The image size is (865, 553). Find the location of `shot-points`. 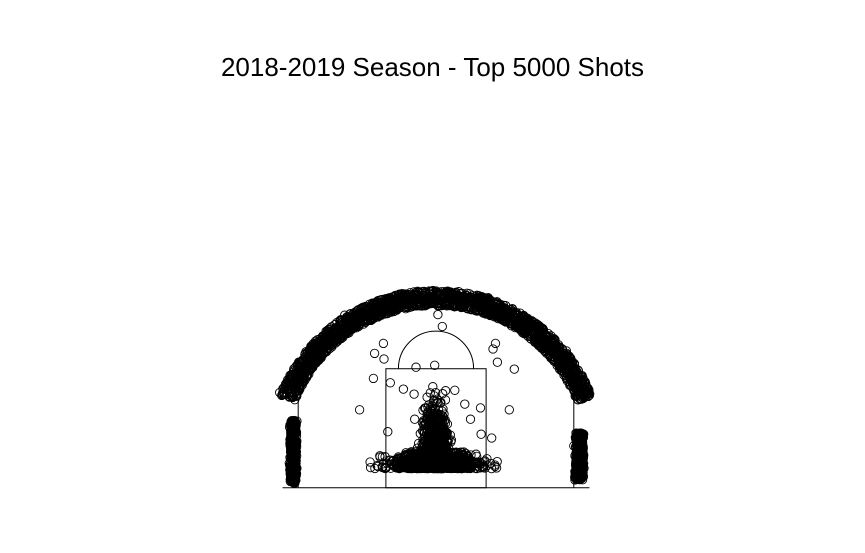

shot-points is located at coordinates (435, 386).